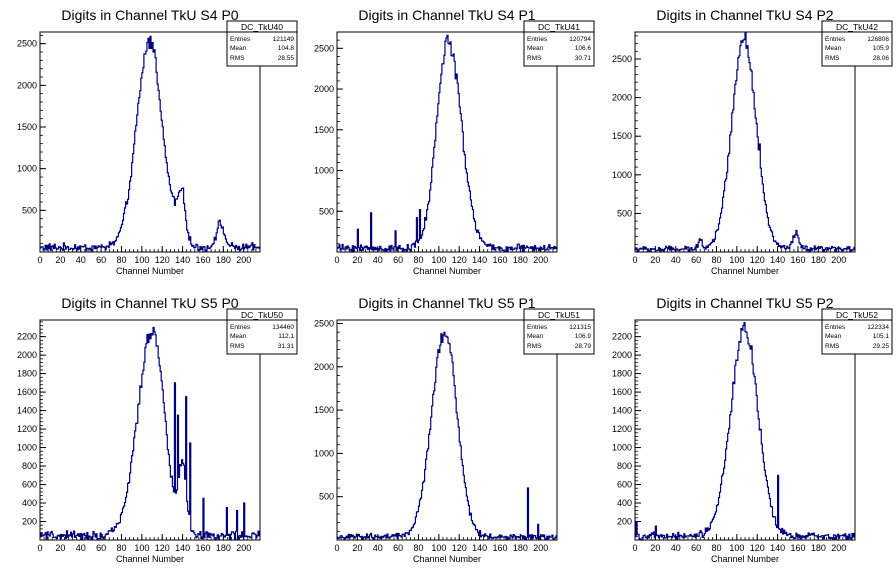  What do you see at coordinates (29, 466) in the screenshot?
I see `y-tick-label: 800` at bounding box center [29, 466].